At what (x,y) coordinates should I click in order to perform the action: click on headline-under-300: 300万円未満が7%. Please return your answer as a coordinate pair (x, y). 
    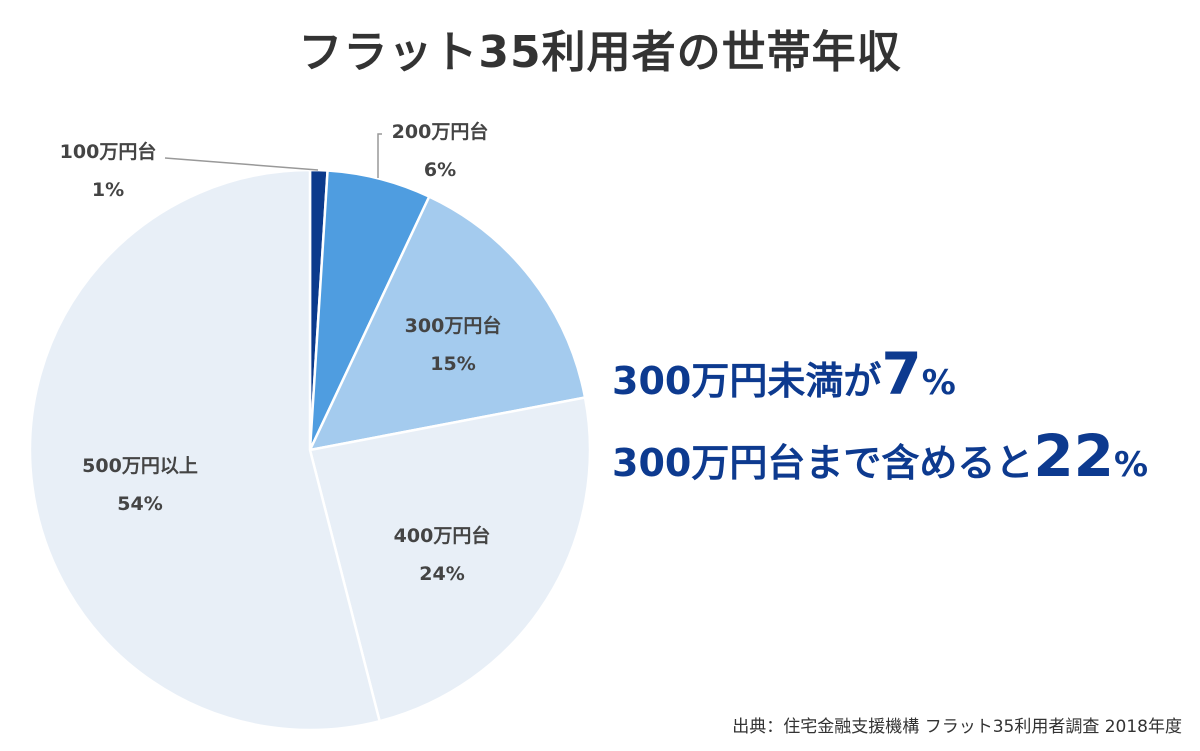
    Looking at the image, I should click on (784, 374).